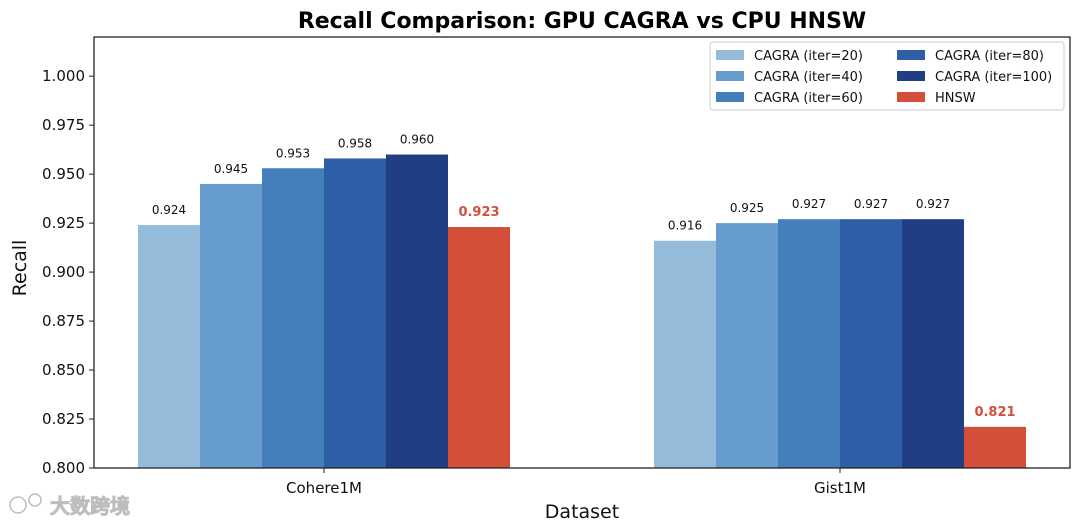 The width and height of the screenshot is (1080, 526). I want to click on legend-frame, so click(887, 76).